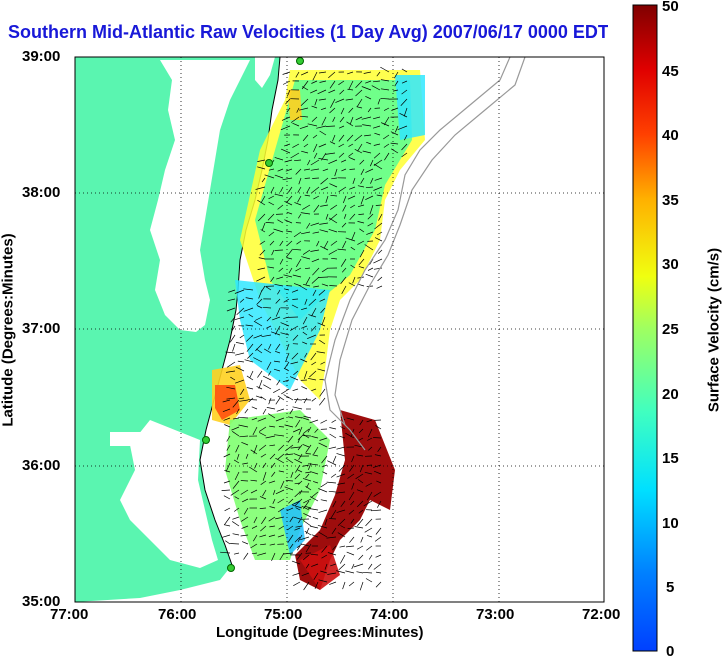 The image size is (724, 660). I want to click on colorbar-tick-label: 40, so click(670, 135).